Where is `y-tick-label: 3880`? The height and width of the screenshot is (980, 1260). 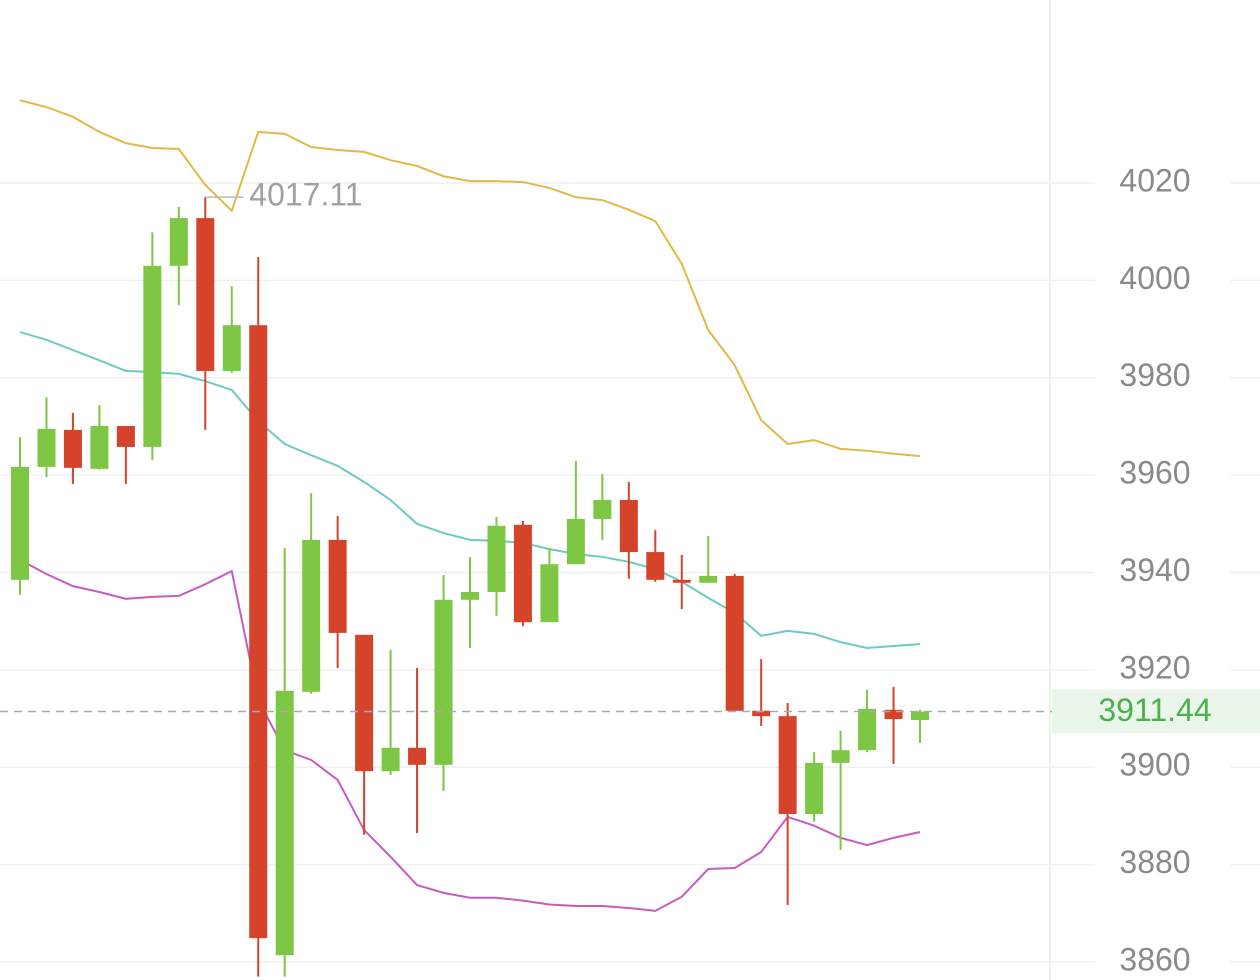
y-tick-label: 3880 is located at coordinates (1154, 862).